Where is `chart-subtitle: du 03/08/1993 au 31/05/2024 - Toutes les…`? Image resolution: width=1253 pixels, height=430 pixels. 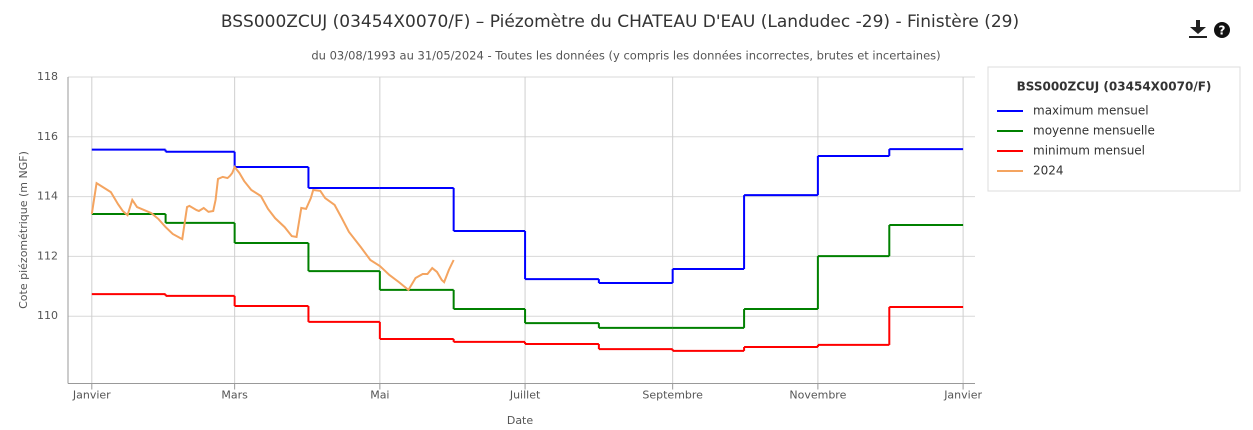
chart-subtitle: du 03/08/1993 au 31/05/2024 - Toutes les… is located at coordinates (625, 56).